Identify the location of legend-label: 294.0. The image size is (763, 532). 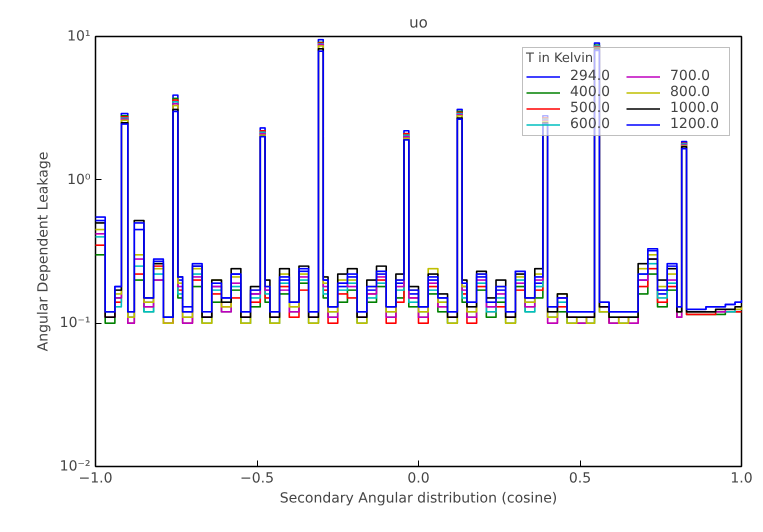
(591, 76).